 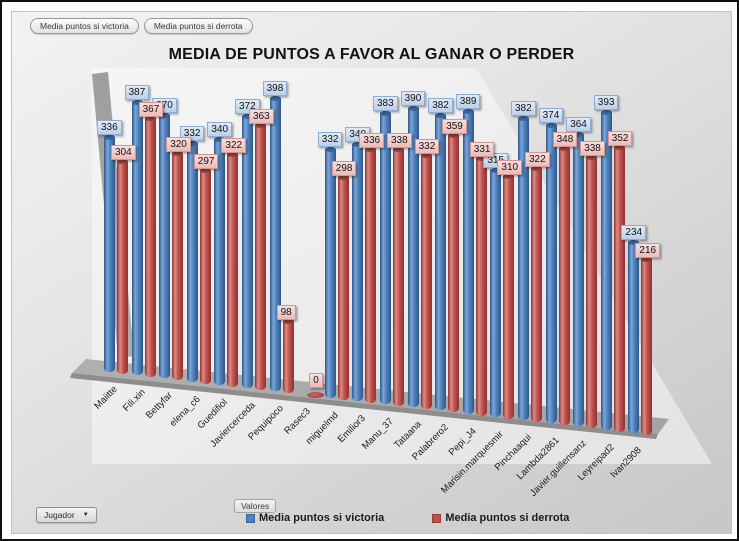 What do you see at coordinates (523, 119) in the screenshot?
I see `bar-victoria-15-cap` at bounding box center [523, 119].